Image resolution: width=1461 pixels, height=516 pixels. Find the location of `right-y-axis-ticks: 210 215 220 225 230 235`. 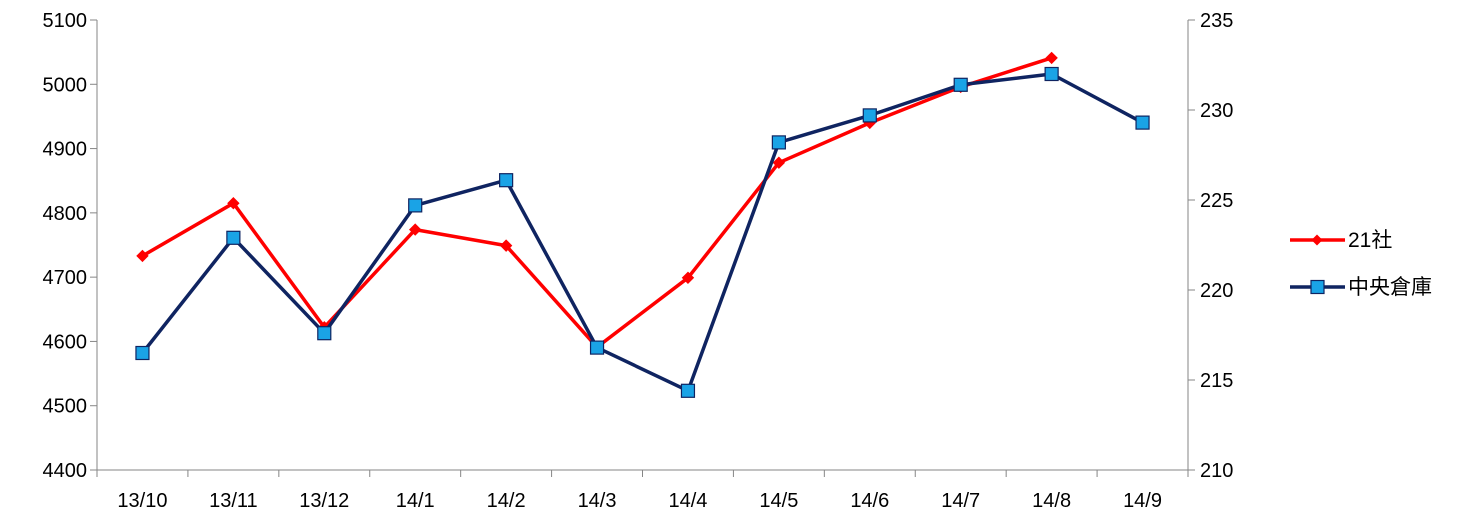

right-y-axis-ticks: 210 215 220 225 230 235 is located at coordinates (1210, 246).